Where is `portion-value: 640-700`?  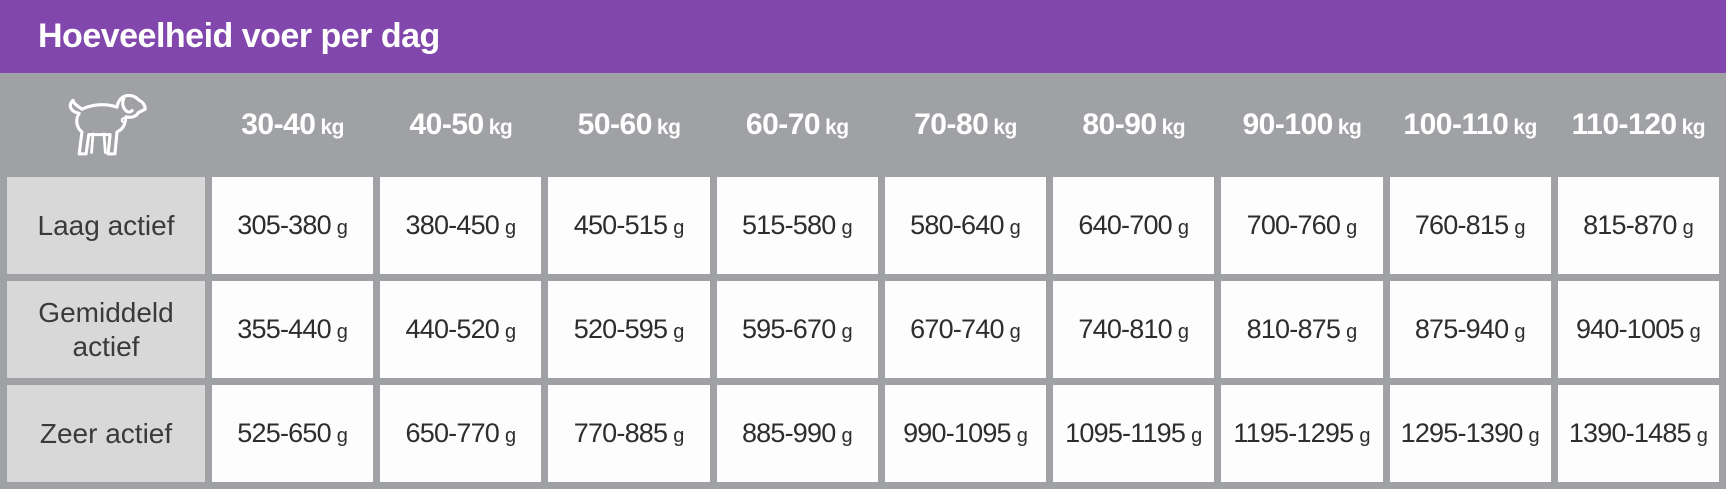
portion-value: 640-700 is located at coordinates (1125, 225).